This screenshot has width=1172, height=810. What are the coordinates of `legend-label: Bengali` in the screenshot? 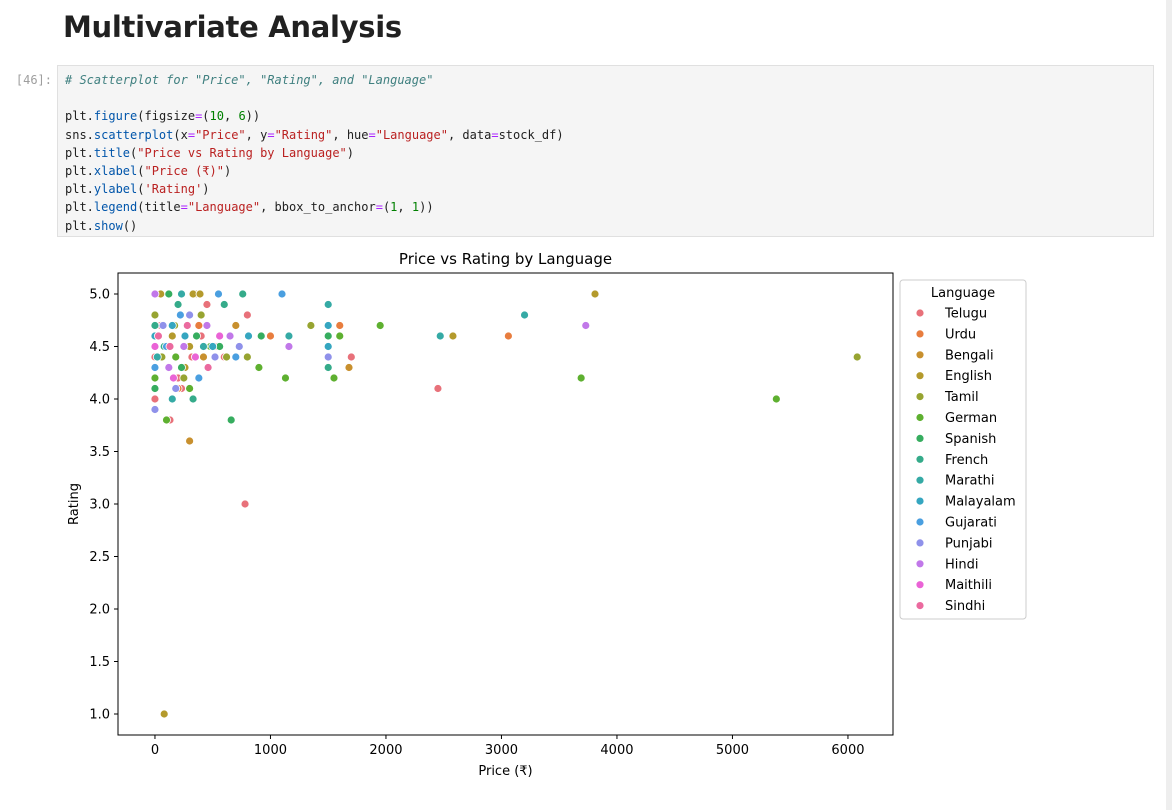 It's located at (969, 355).